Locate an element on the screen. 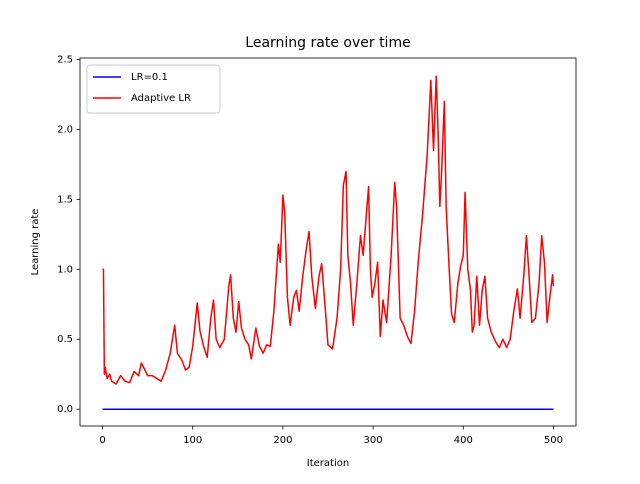 This screenshot has width=640, height=484. chart-title: Learning rate over time is located at coordinates (327, 43).